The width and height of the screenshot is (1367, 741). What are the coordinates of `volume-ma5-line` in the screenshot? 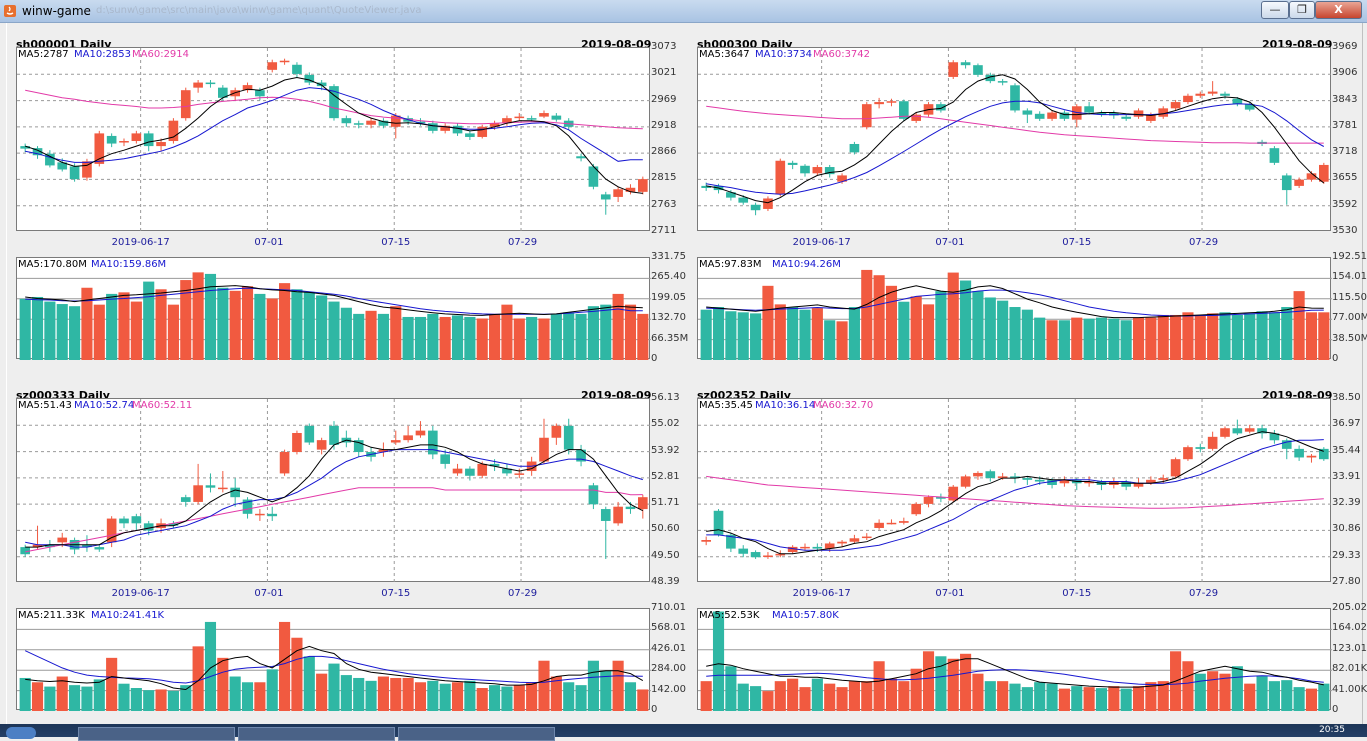 It's located at (334, 300).